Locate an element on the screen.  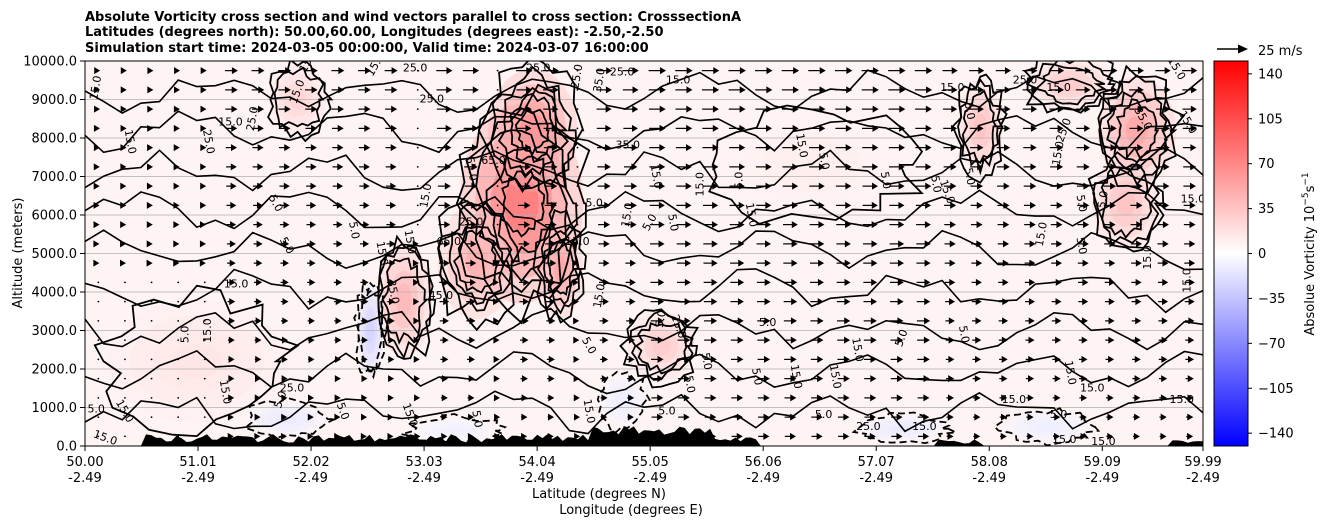
colorbar-tick-label: 140 is located at coordinates (1270, 74).